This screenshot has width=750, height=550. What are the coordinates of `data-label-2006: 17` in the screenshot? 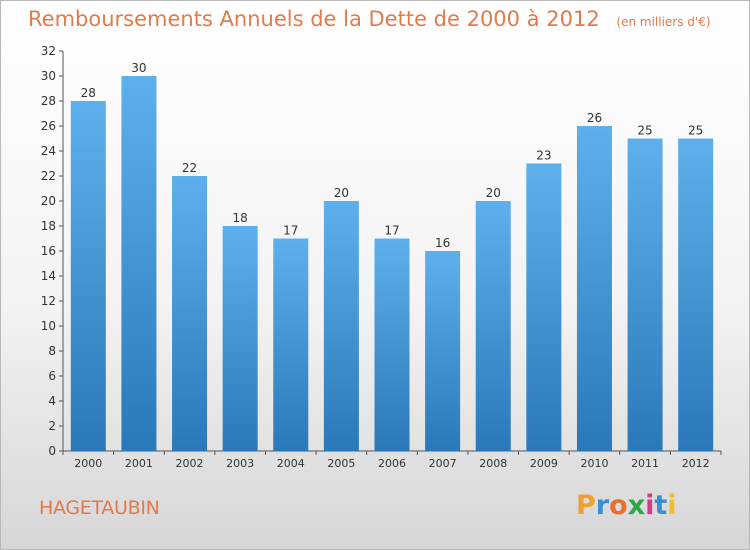 It's located at (391, 231).